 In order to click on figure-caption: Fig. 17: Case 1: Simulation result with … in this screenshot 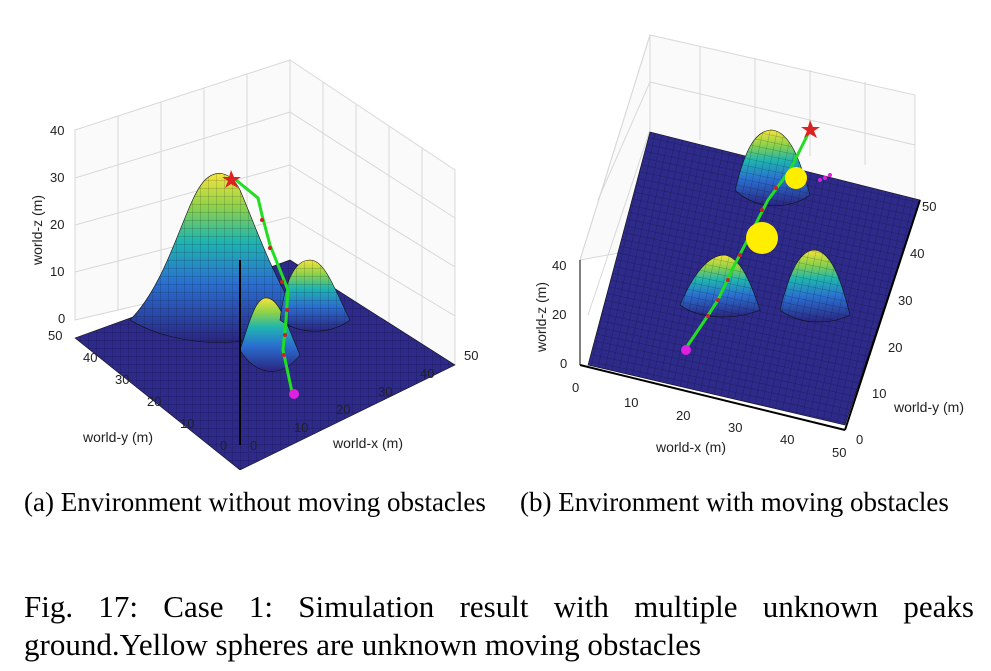, I will do `click(499, 625)`.